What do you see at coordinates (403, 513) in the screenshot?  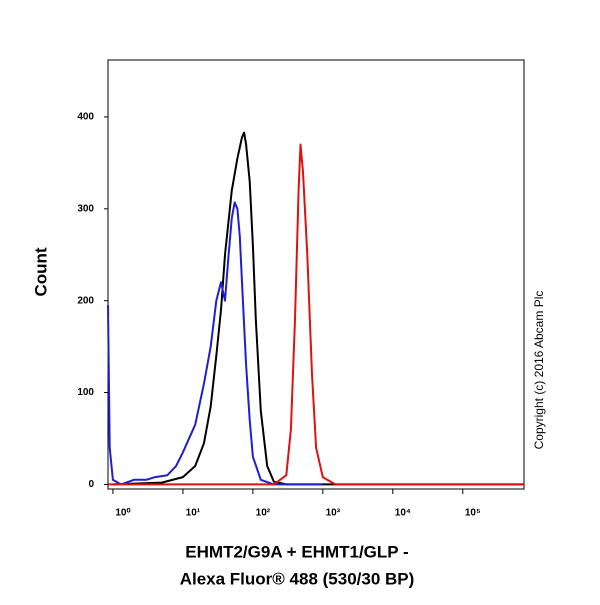 I see `x-tick-label: 10⁴` at bounding box center [403, 513].